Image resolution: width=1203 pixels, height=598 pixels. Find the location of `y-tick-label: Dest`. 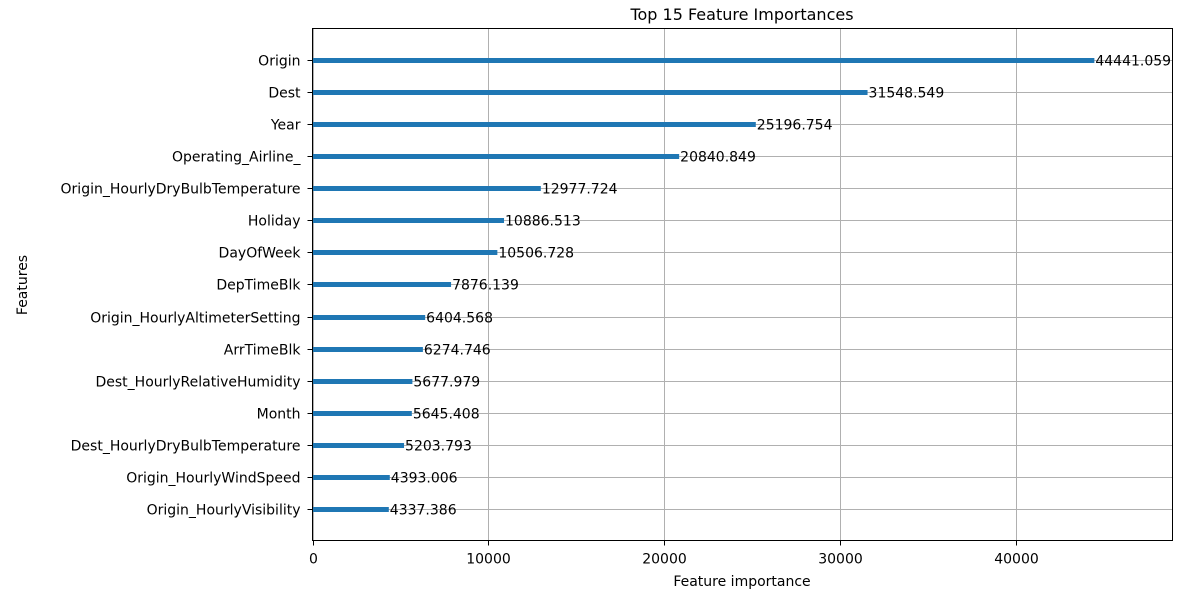

y-tick-label: Dest is located at coordinates (284, 94).